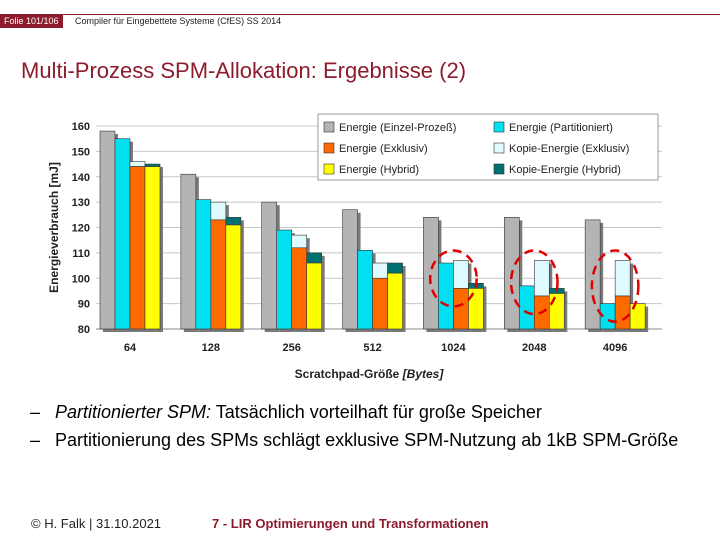  I want to click on x-tick-label: 1024, so click(453, 348).